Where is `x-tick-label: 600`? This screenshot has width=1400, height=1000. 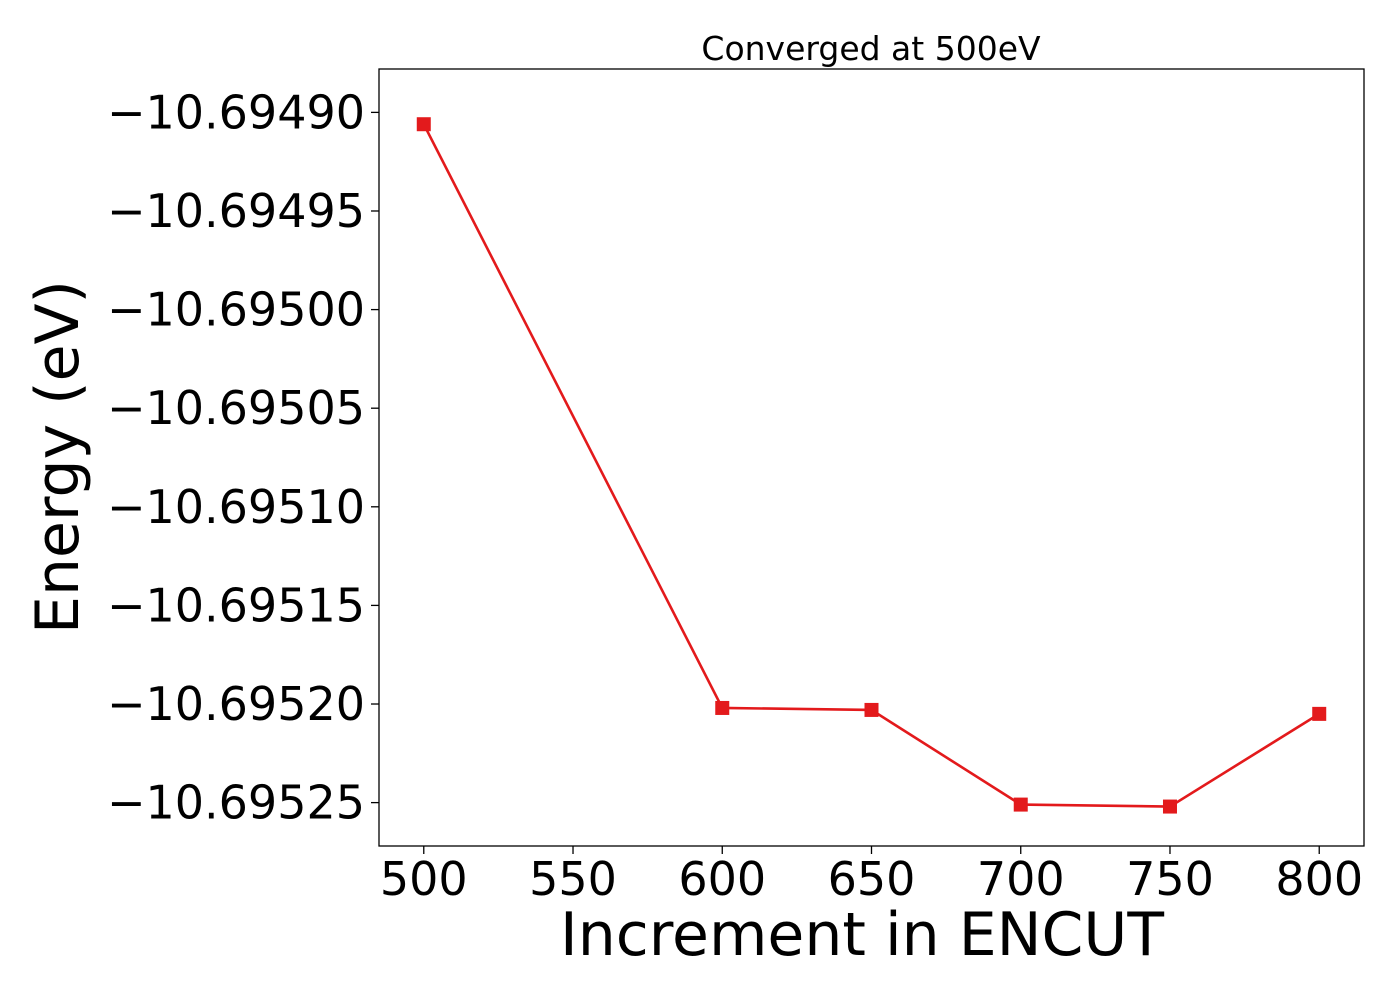 x-tick-label: 600 is located at coordinates (722, 879).